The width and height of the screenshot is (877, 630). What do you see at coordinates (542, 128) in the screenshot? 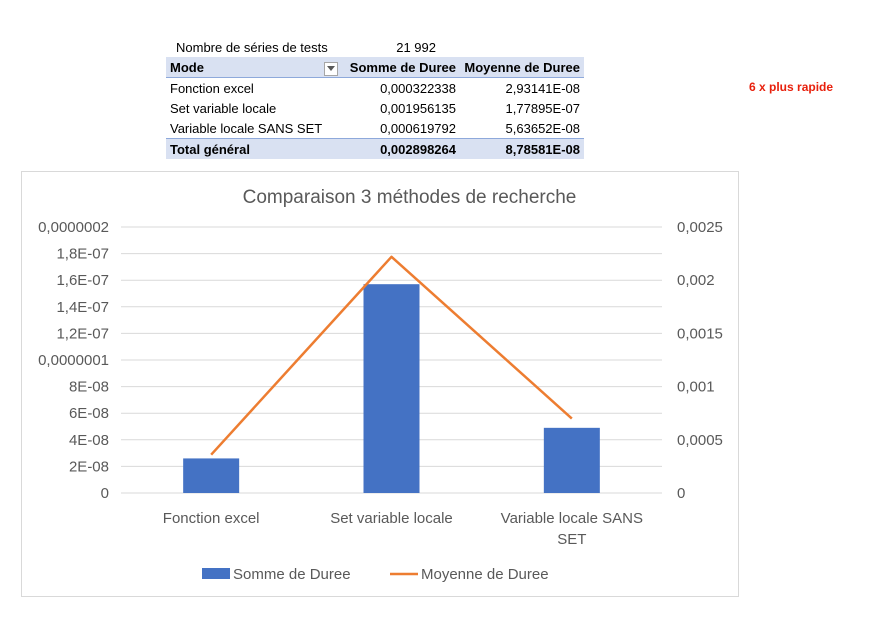
I see `row-avg: 5,63652E-08` at bounding box center [542, 128].